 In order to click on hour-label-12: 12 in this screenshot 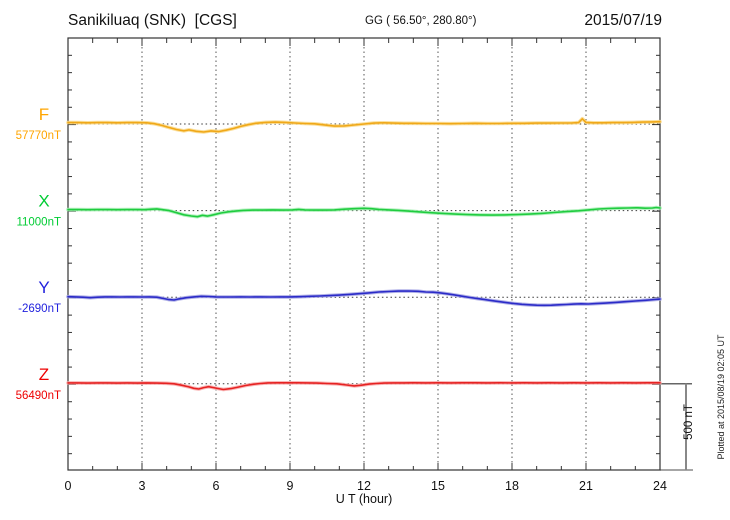, I will do `click(364, 486)`.